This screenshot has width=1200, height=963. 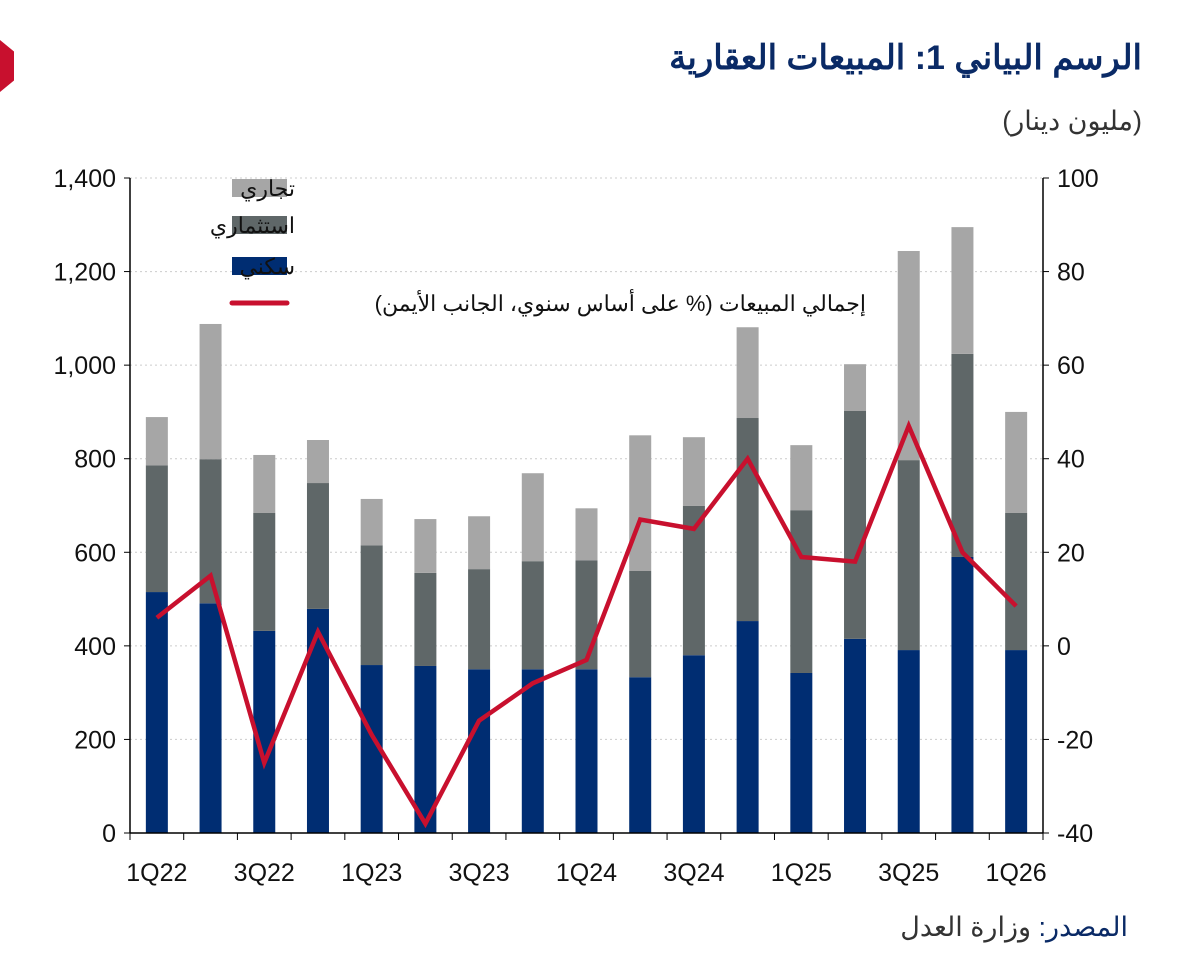 What do you see at coordinates (95, 553) in the screenshot?
I see `y-tick-label: 600` at bounding box center [95, 553].